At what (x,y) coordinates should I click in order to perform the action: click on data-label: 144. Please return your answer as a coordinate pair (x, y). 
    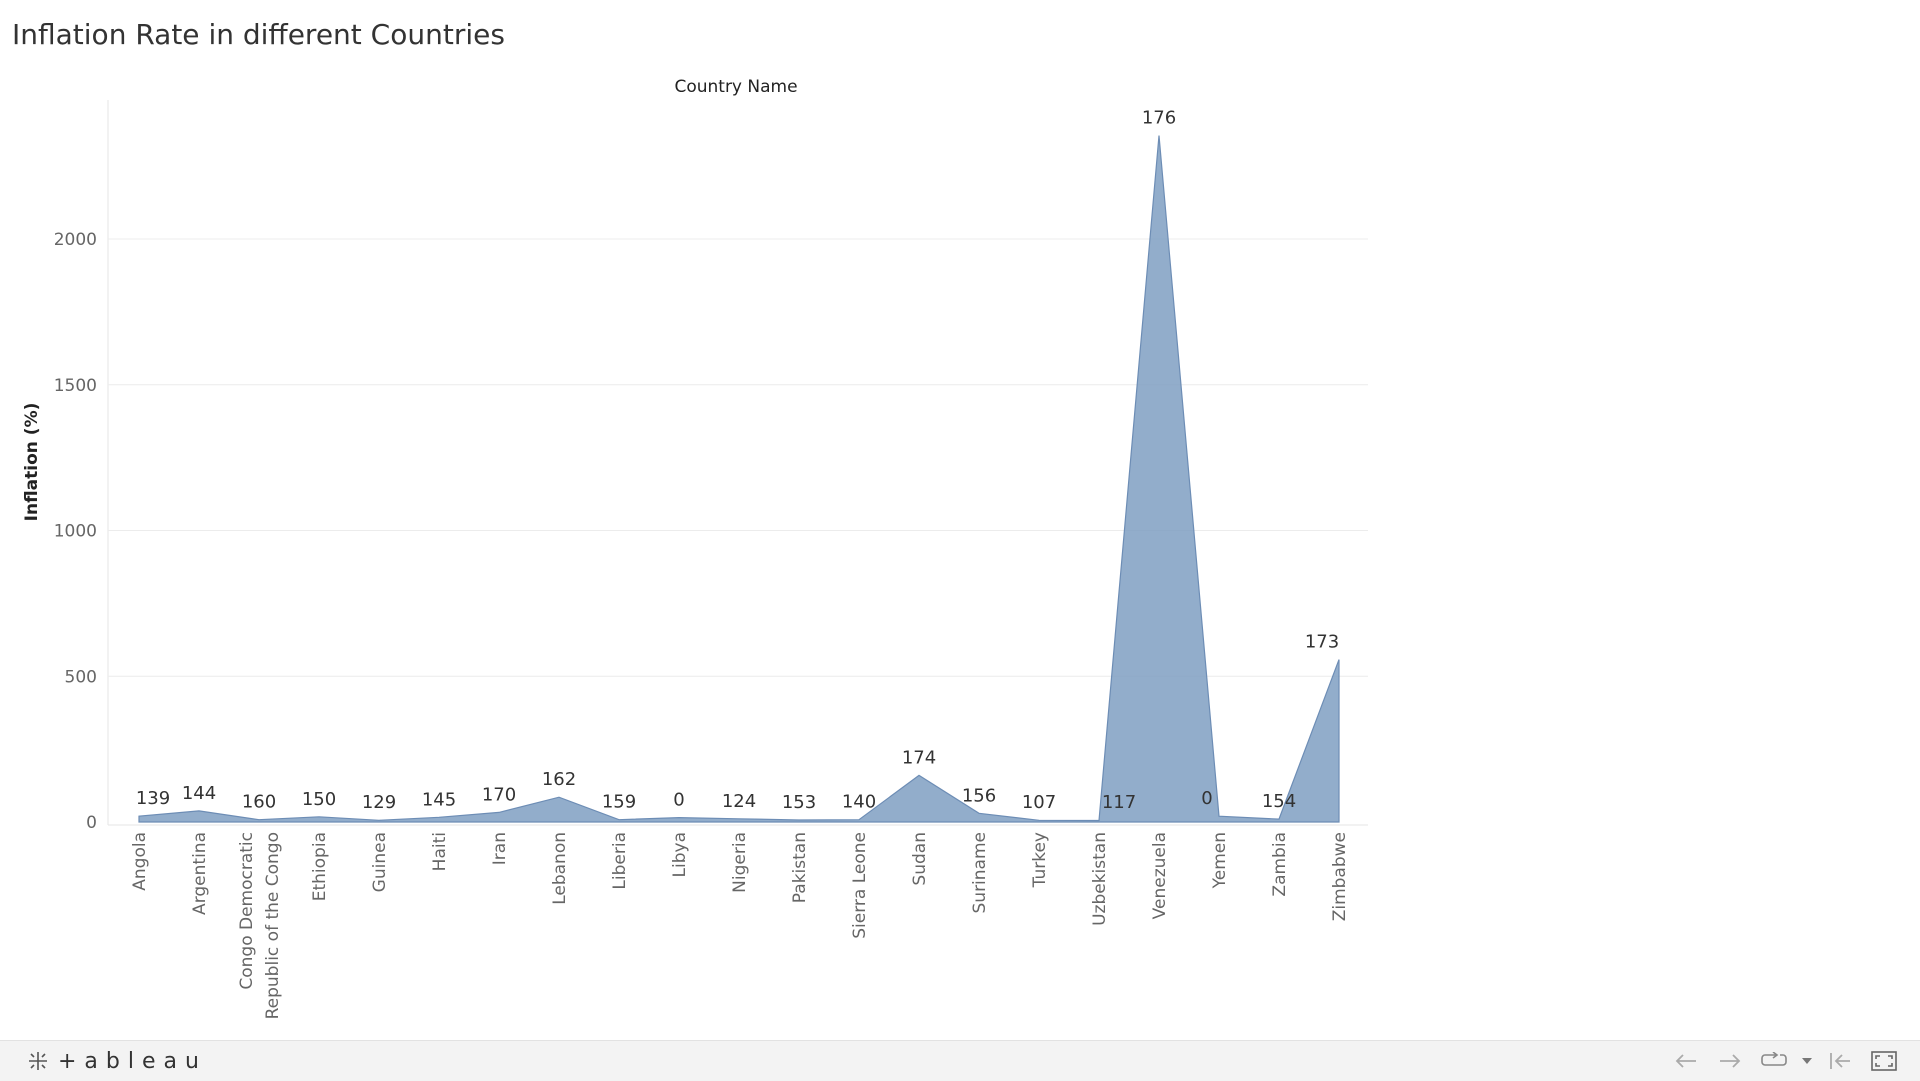
    Looking at the image, I should click on (199, 793).